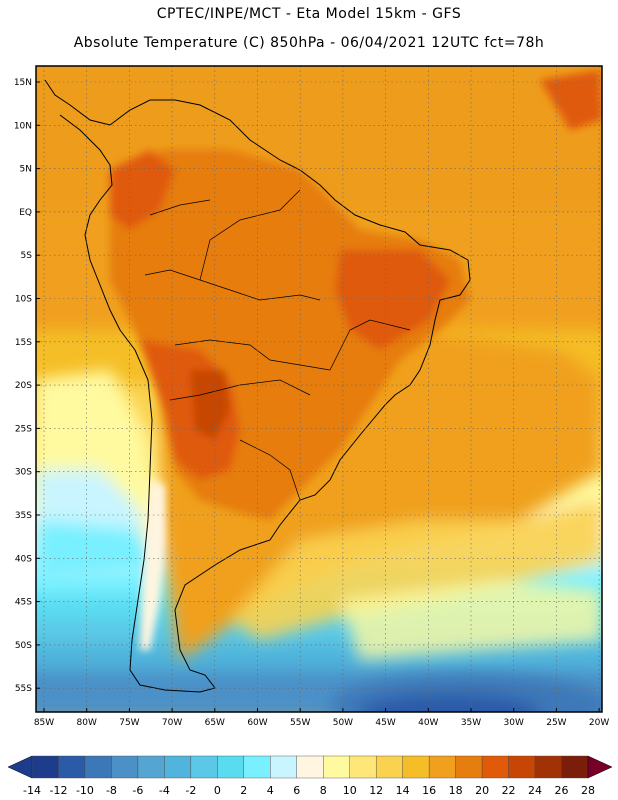 This screenshot has height=800, width=618. I want to click on lon-tick-label: 80W, so click(87, 723).